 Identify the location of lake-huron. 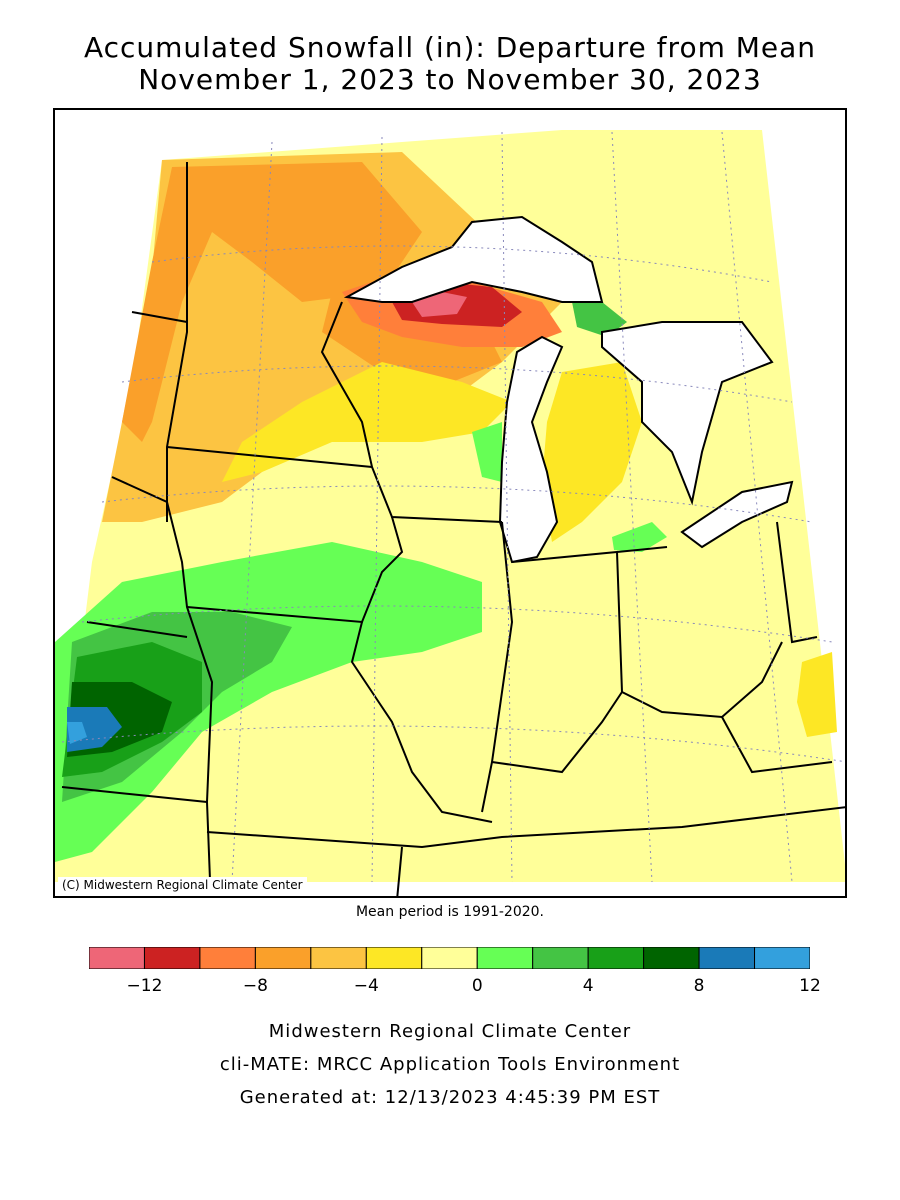
(687, 413).